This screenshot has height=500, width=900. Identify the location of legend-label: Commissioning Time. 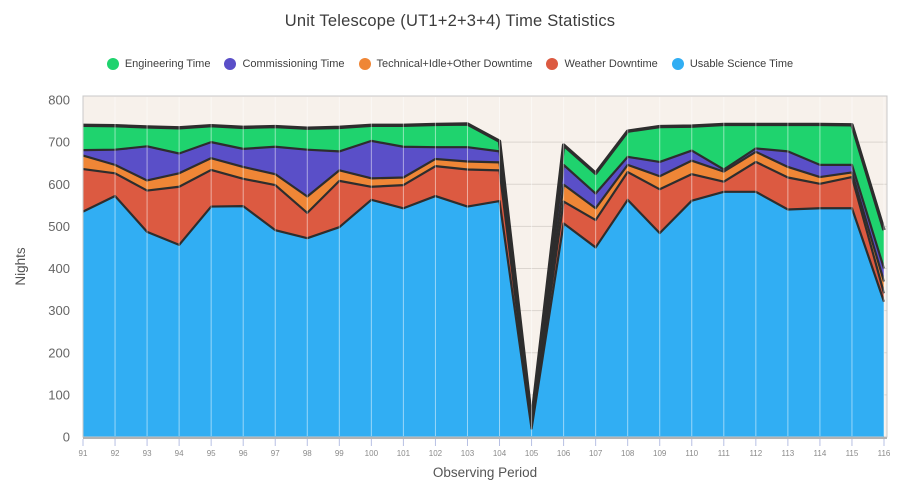
(293, 64).